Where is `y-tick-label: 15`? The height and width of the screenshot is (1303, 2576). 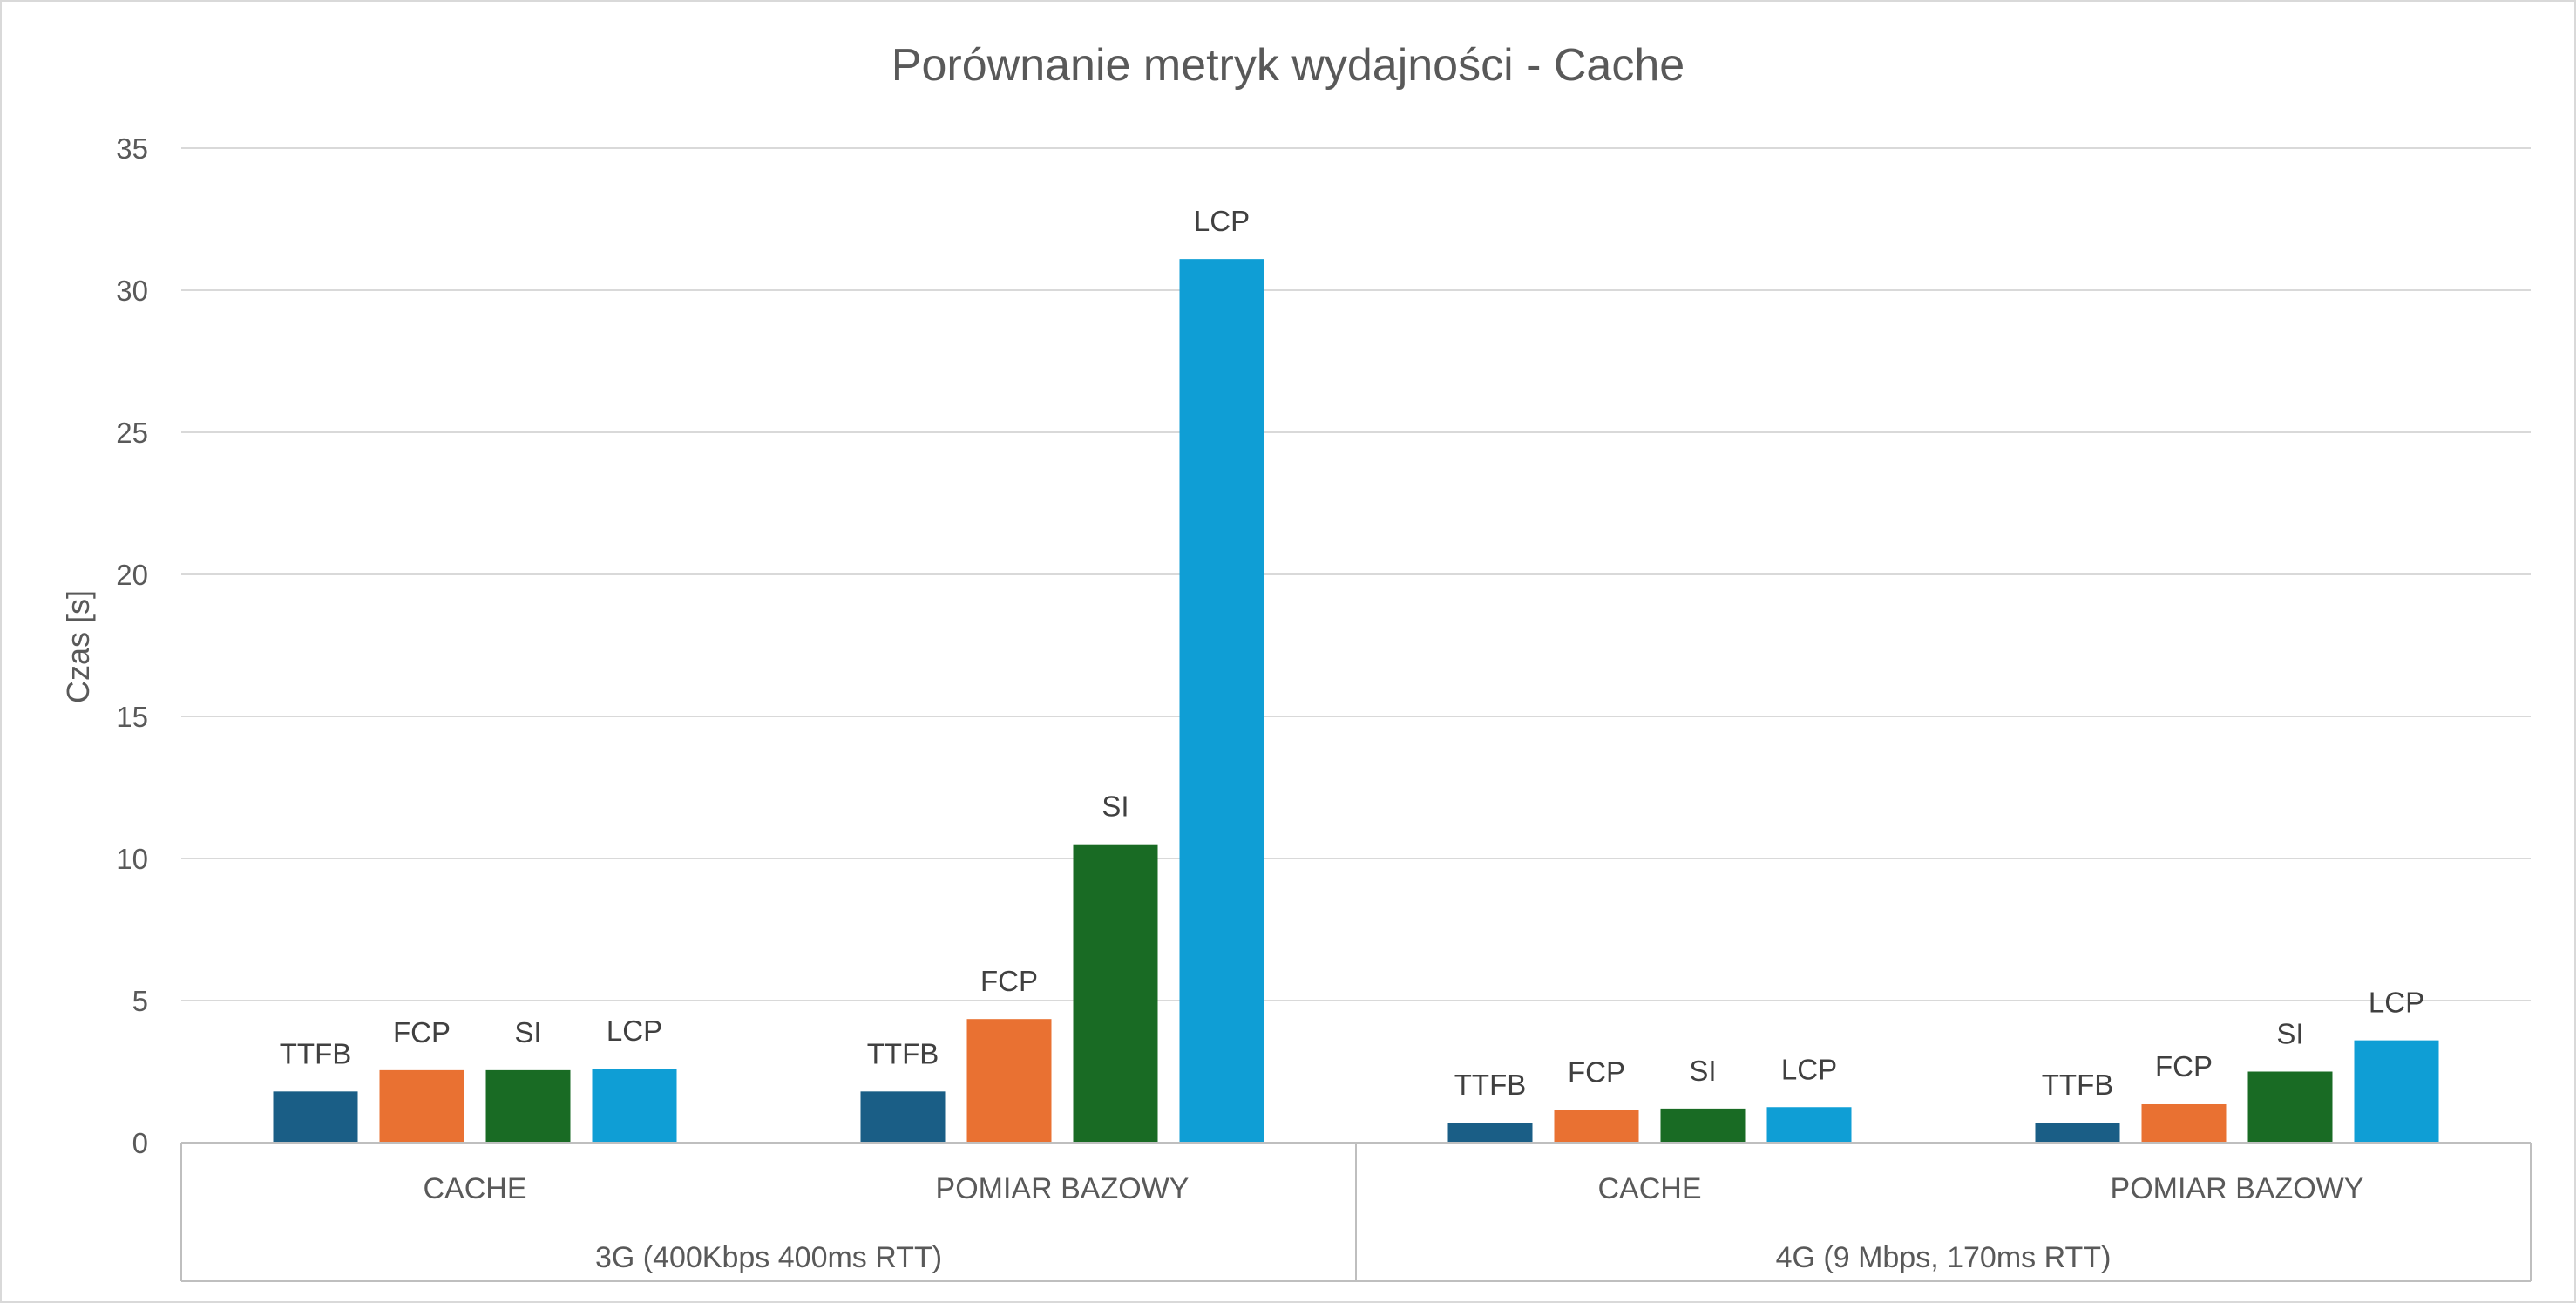 y-tick-label: 15 is located at coordinates (132, 717).